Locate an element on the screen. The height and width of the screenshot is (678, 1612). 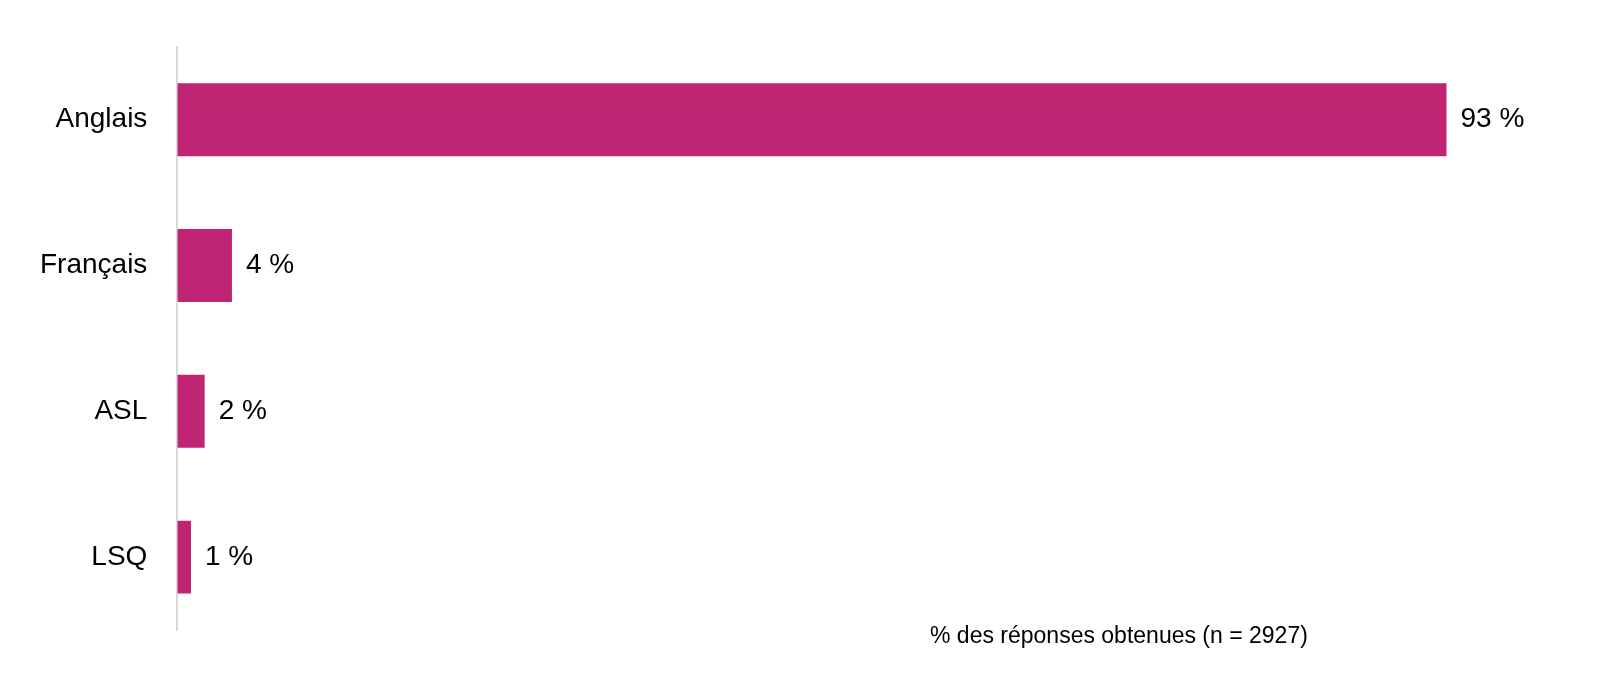
data-label: 4 % is located at coordinates (270, 264).